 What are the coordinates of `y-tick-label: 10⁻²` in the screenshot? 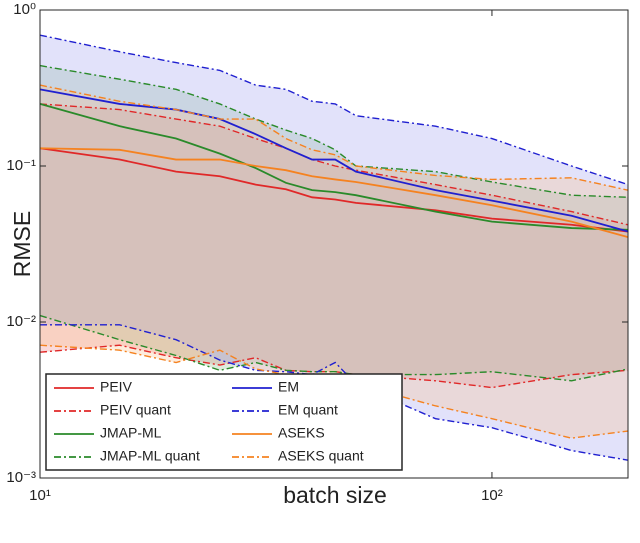 It's located at (21, 321).